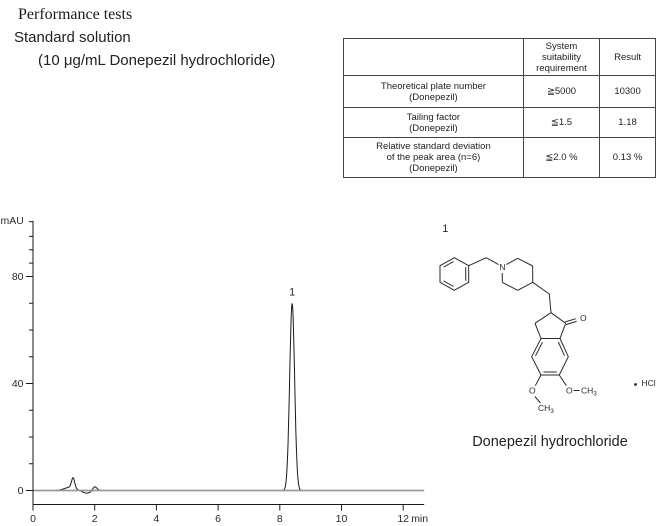 The image size is (657, 526). What do you see at coordinates (561, 57) in the screenshot?
I see `header-requirement: System suitability requirement` at bounding box center [561, 57].